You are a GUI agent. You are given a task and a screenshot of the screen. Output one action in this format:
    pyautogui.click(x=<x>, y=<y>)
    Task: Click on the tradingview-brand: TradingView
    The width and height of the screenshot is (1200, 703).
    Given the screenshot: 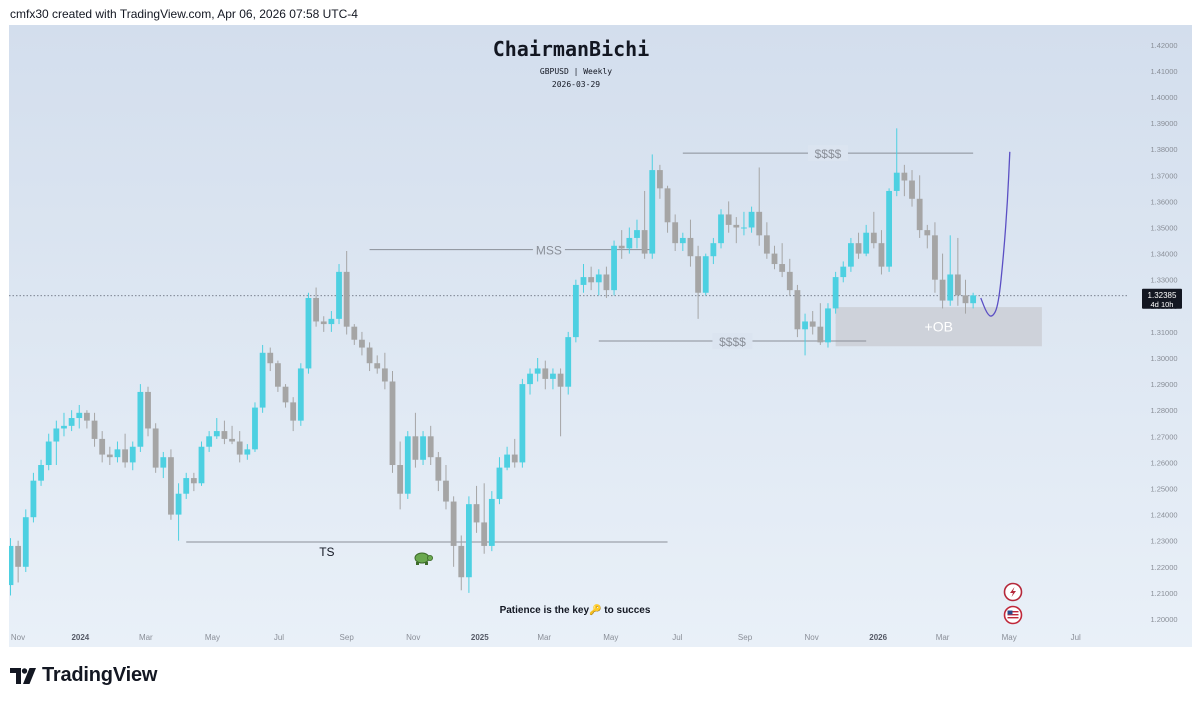 What is the action you would take?
    pyautogui.click(x=83, y=675)
    